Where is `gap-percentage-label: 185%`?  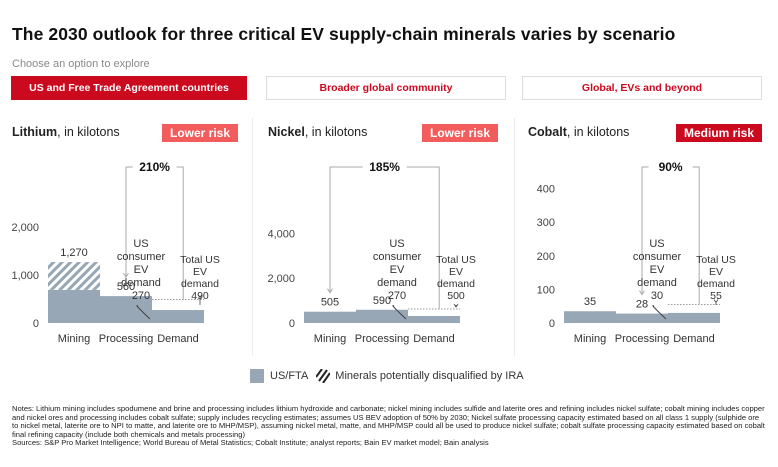
gap-percentage-label: 185% is located at coordinates (384, 167).